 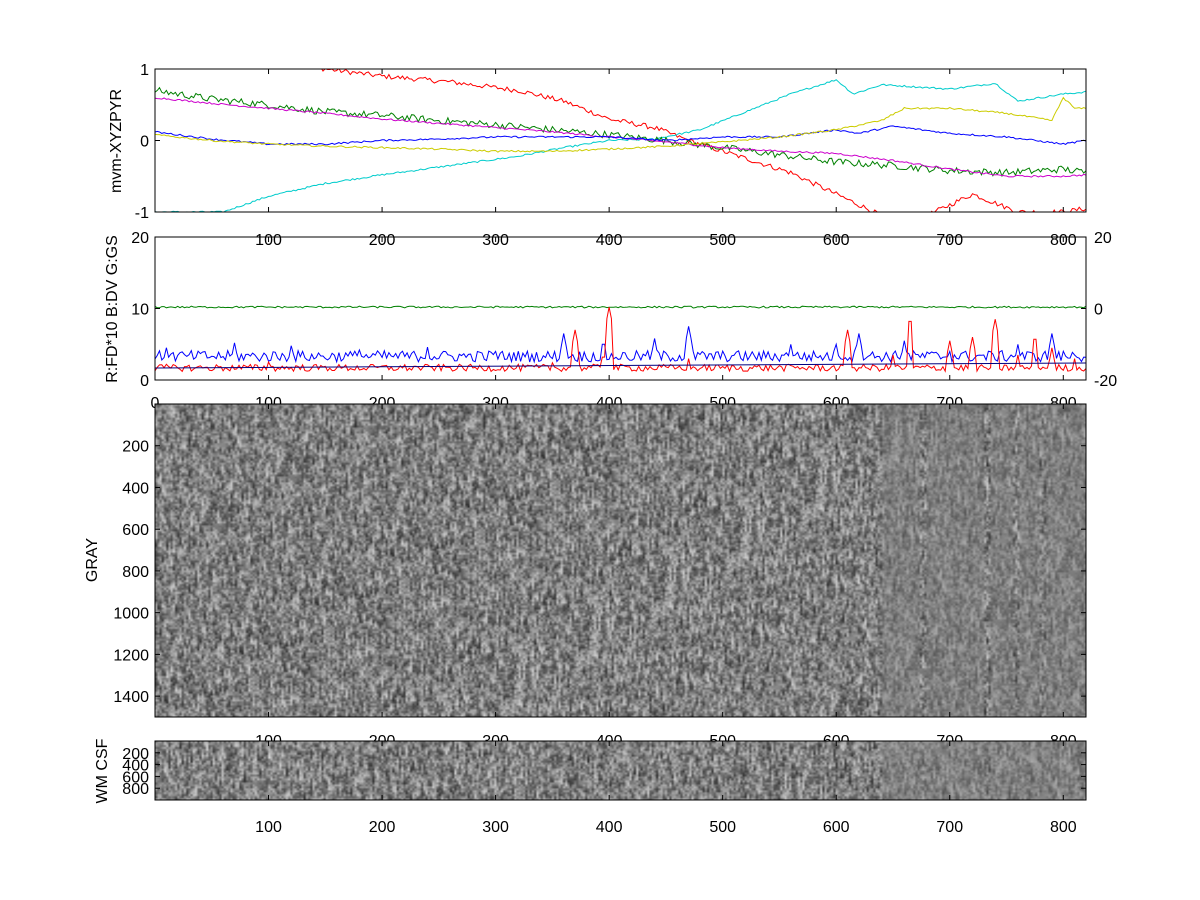 What do you see at coordinates (620, 365) in the screenshot?
I see `gs-baseline-line` at bounding box center [620, 365].